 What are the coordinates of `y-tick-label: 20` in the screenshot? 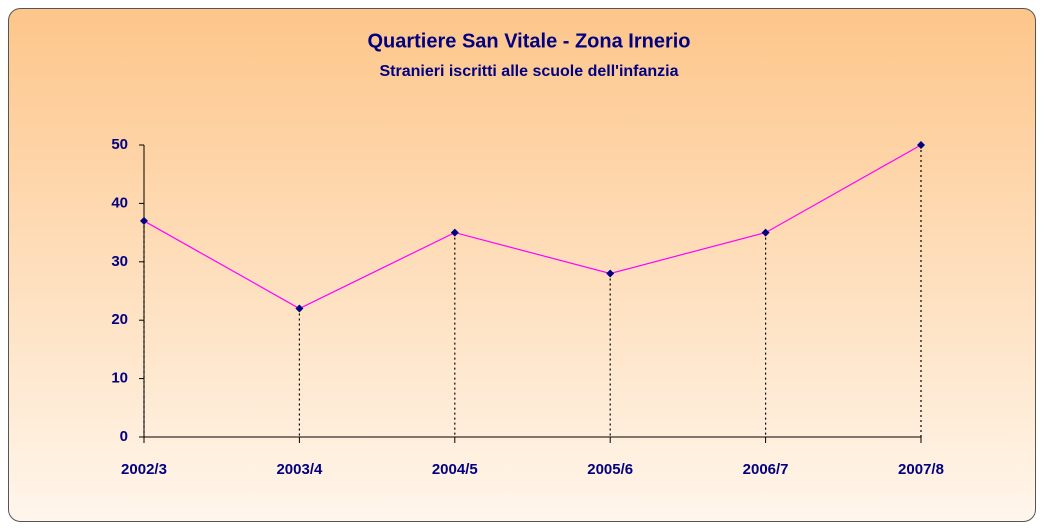 It's located at (119, 319).